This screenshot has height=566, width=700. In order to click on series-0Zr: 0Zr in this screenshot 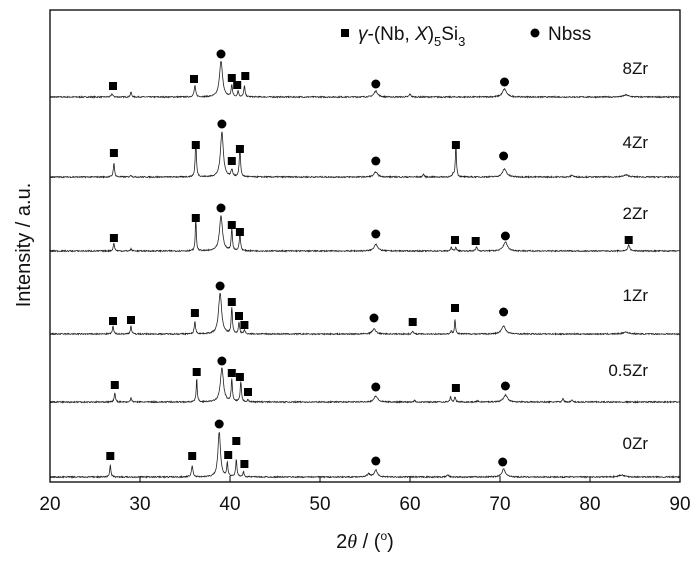, I will do `click(365, 449)`.